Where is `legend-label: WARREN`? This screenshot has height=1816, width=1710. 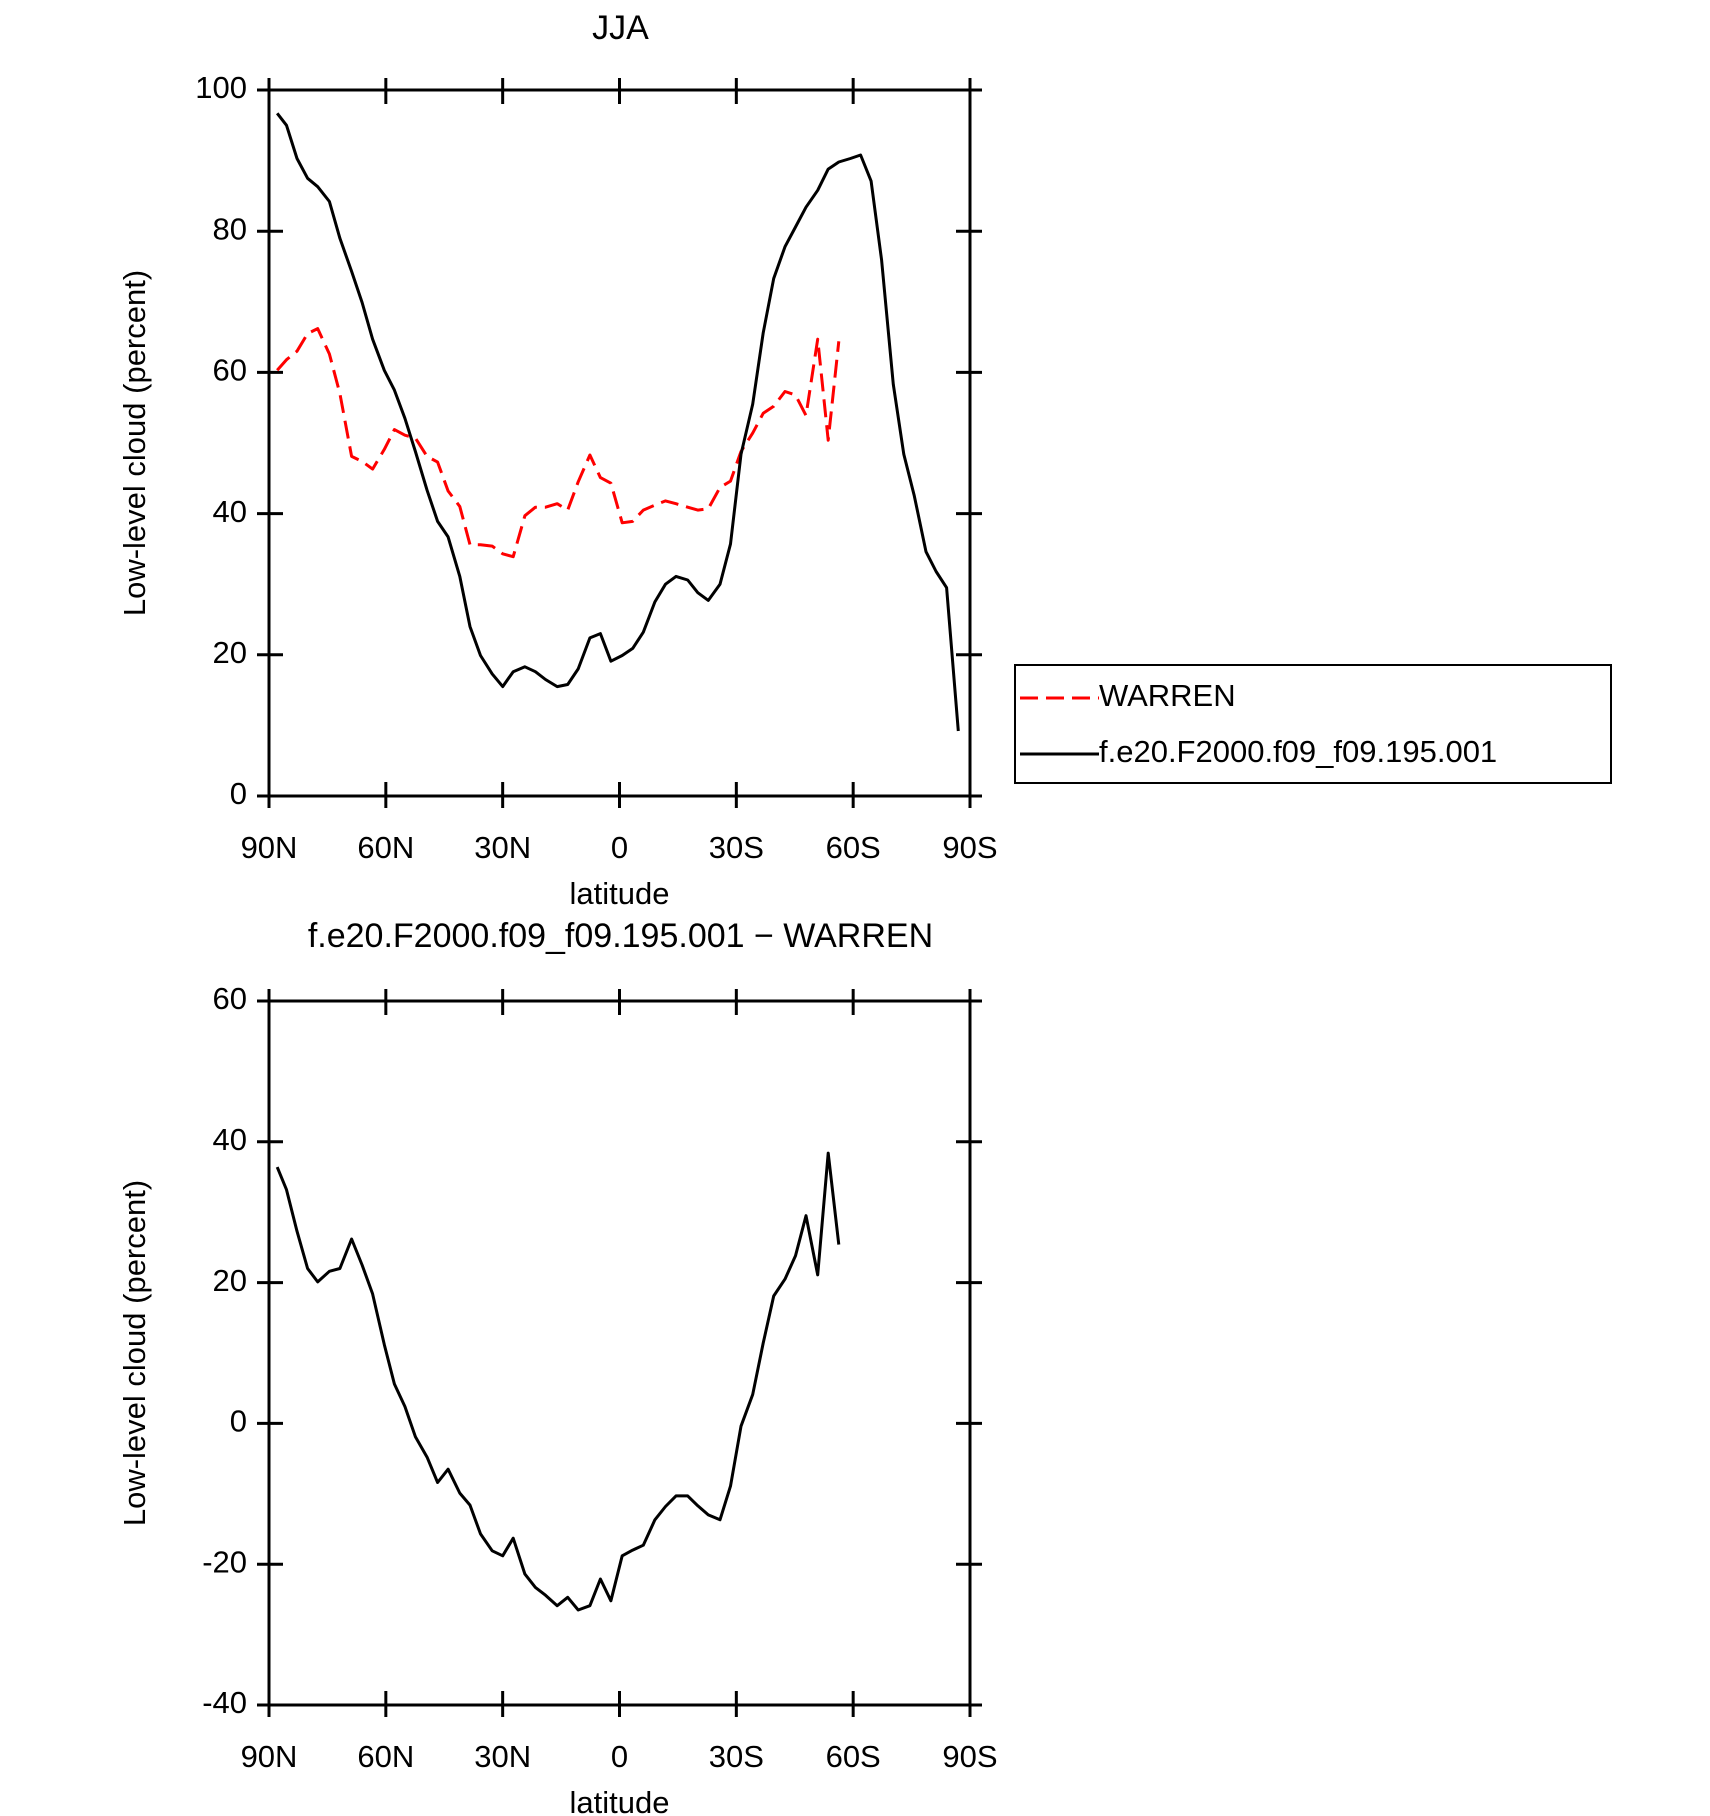 legend-label: WARREN is located at coordinates (1167, 695).